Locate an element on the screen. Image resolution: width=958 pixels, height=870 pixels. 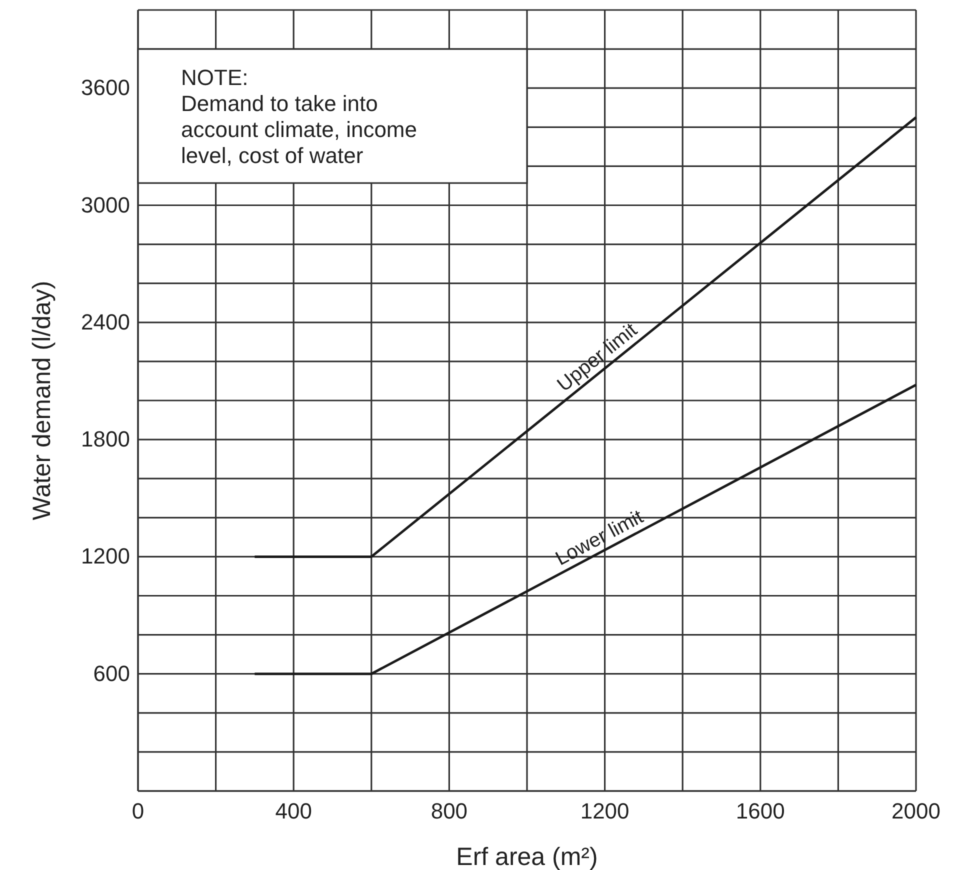
annotation: NOTE: Demand to take into account climate, income level, cost of water is located at coordinates (299, 116).